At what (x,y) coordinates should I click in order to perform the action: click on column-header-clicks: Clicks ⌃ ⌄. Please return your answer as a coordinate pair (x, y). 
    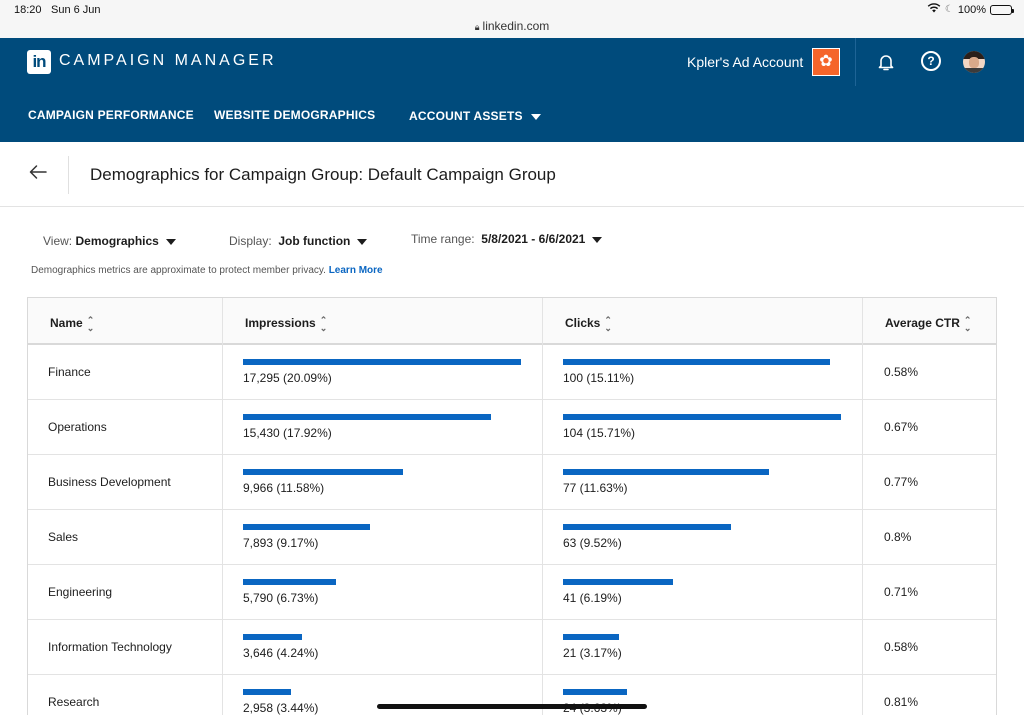
    Looking at the image, I should click on (588, 324).